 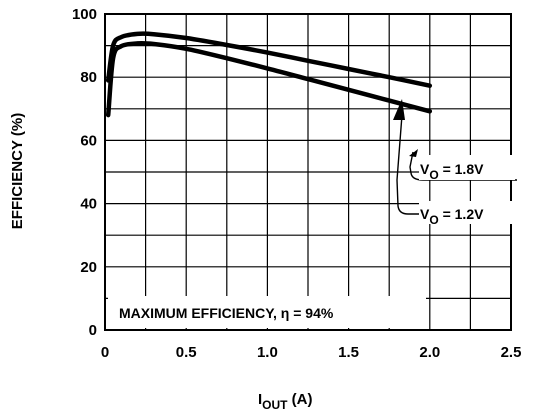 What do you see at coordinates (452, 216) in the screenshot?
I see `series-label-1-2v: VO = 1.2V` at bounding box center [452, 216].